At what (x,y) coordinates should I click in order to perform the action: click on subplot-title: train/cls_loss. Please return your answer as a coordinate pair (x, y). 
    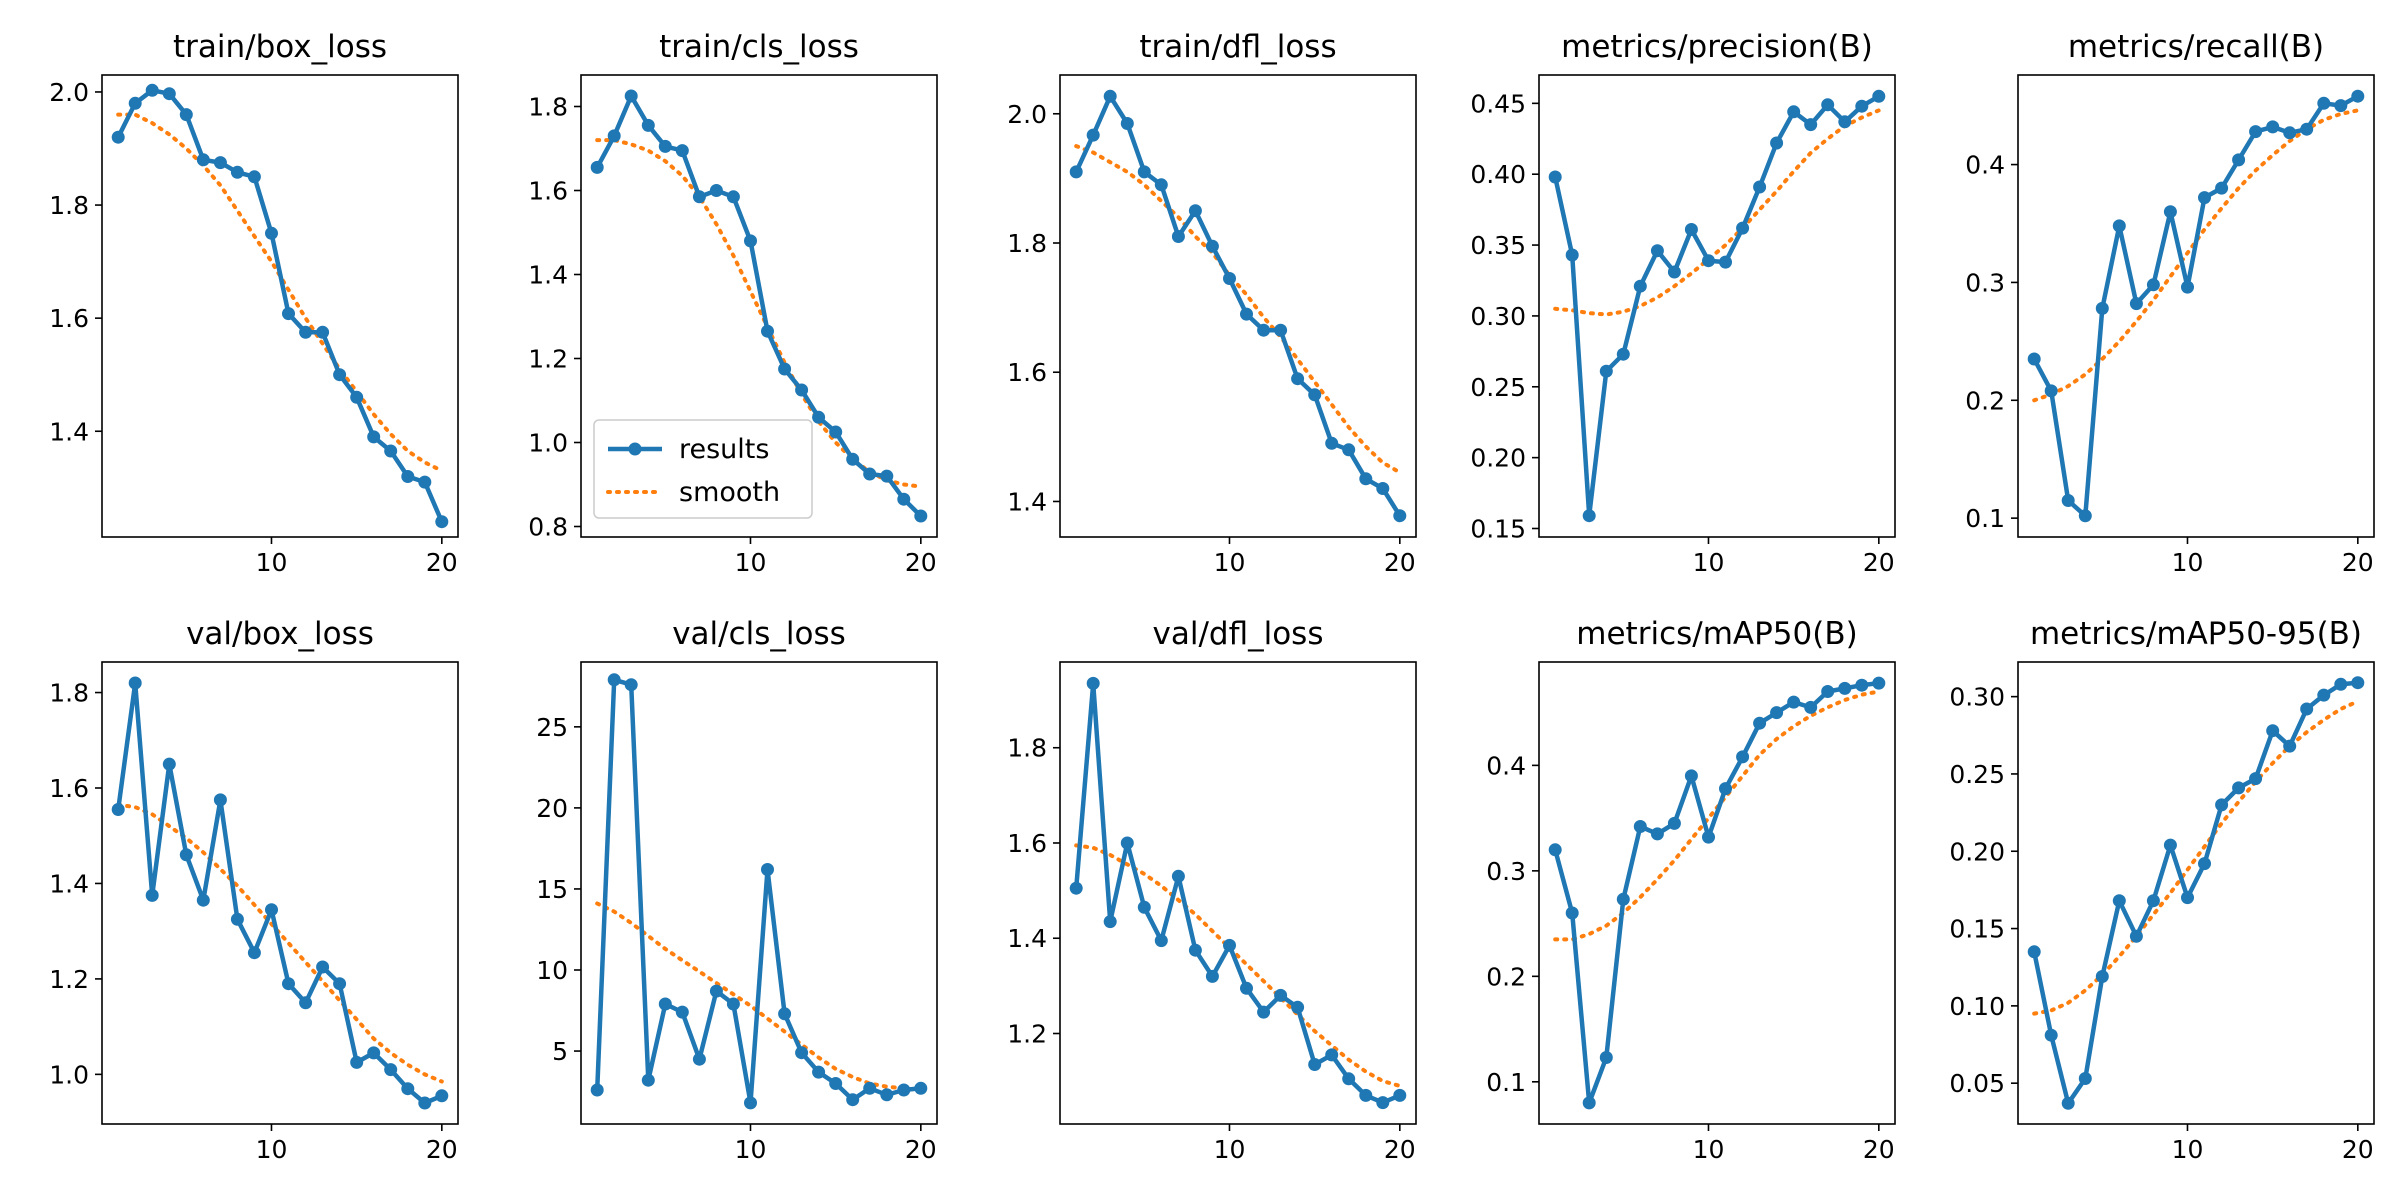
    Looking at the image, I should click on (759, 47).